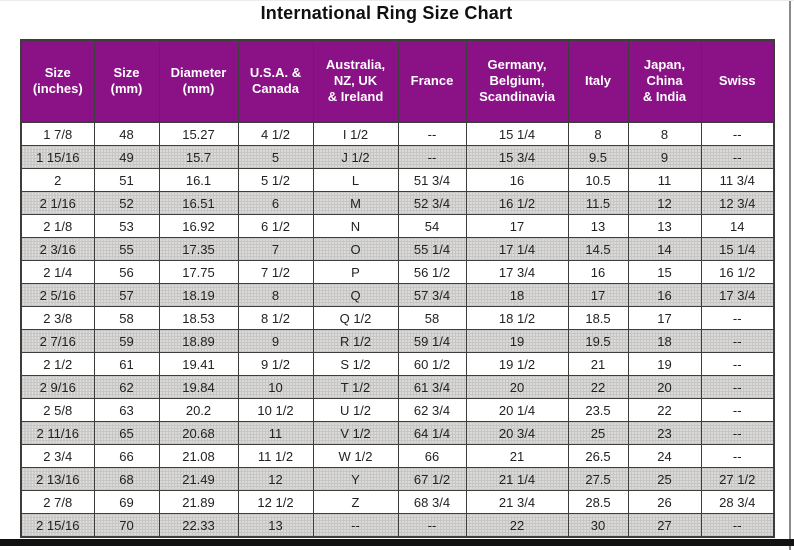 This screenshot has height=550, width=794. Describe the element at coordinates (397, 456) in the screenshot. I see `table-row: 2 3/4 66 21.08 11 1/2 W 1/2 66 21 26.5 24 --` at that location.